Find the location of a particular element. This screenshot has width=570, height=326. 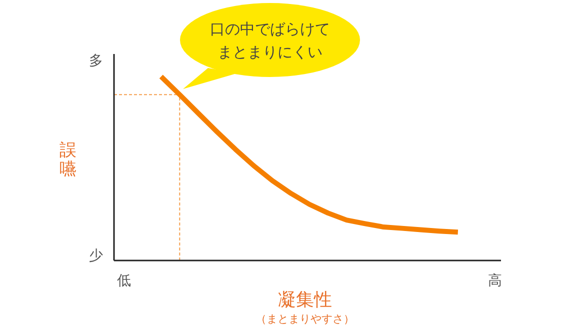

text: 口の中でばらけてまとまりにくい is located at coordinates (270, 40).